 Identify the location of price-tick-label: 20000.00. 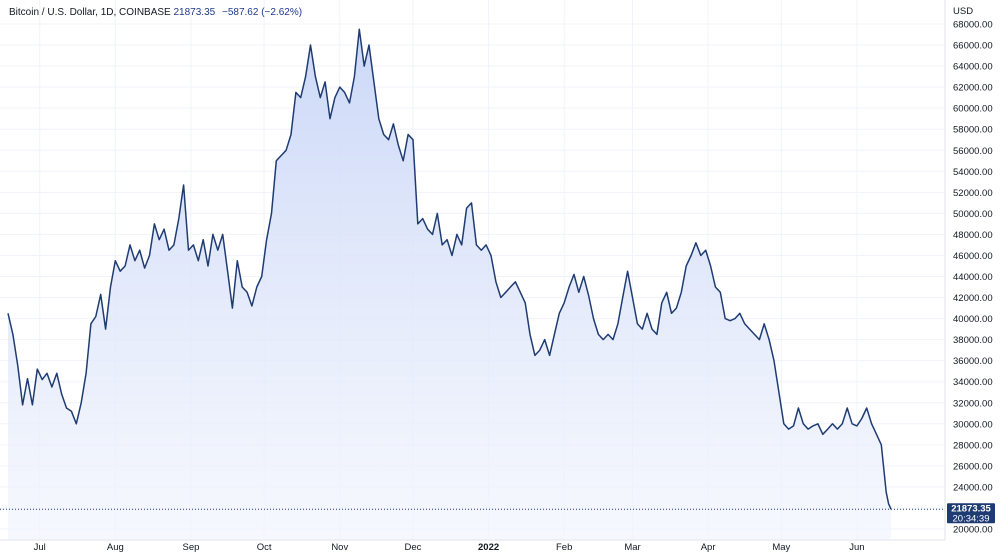
(973, 530).